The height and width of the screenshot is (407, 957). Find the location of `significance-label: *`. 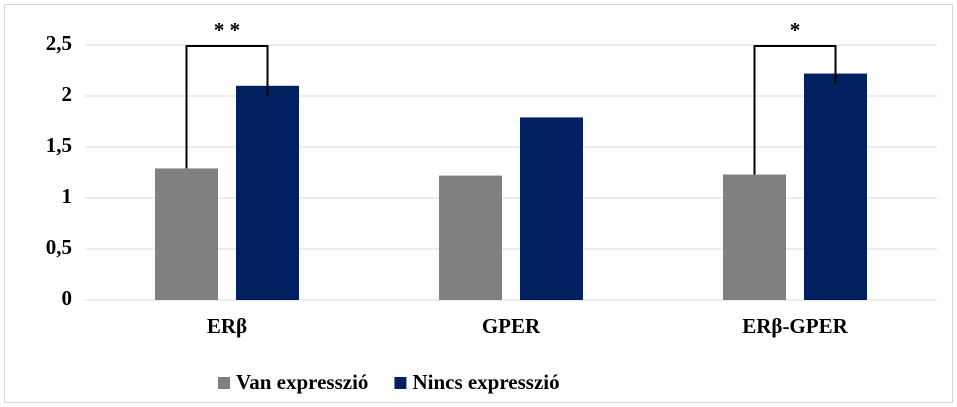

significance-label: * is located at coordinates (795, 30).